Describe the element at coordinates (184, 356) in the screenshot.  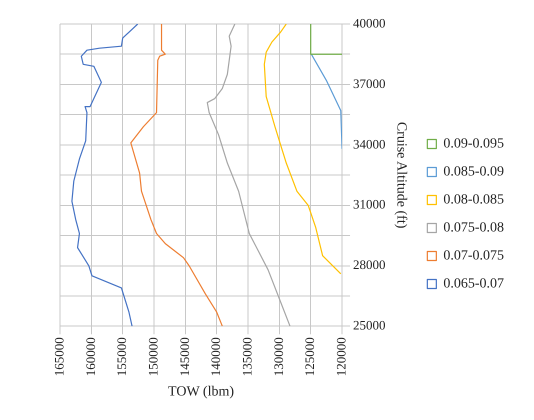
I see `x-tick-label: 145000` at that location.